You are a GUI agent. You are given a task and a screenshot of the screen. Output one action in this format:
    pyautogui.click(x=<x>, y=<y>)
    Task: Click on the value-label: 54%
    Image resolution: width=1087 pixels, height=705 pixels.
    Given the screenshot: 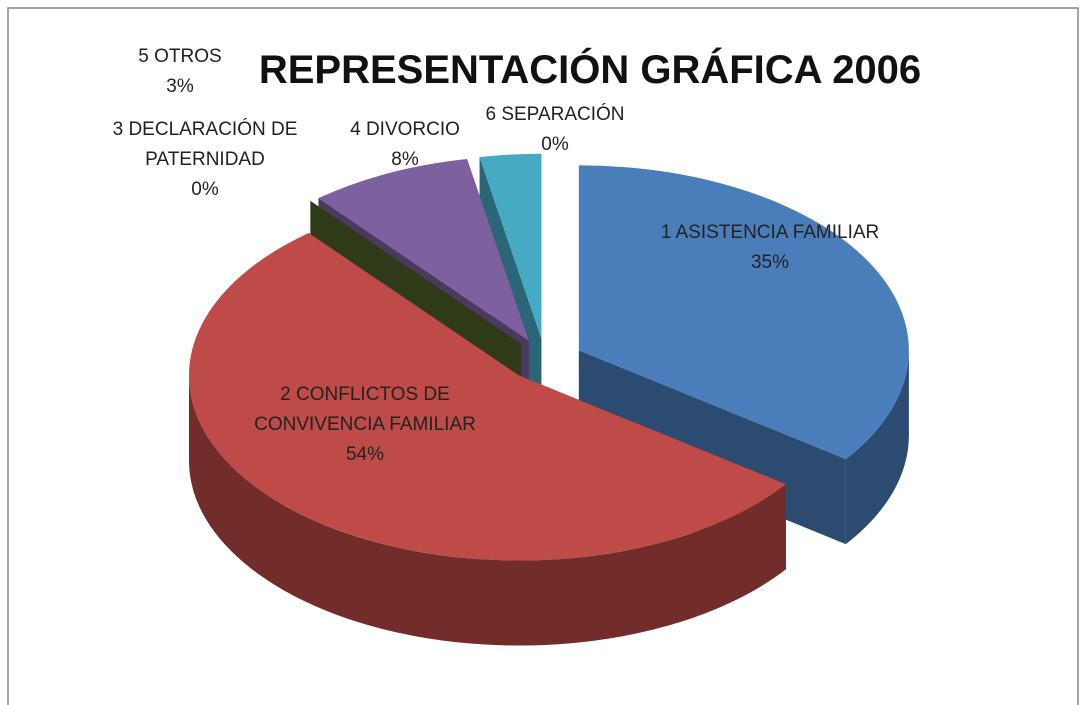 What is the action you would take?
    pyautogui.click(x=365, y=454)
    